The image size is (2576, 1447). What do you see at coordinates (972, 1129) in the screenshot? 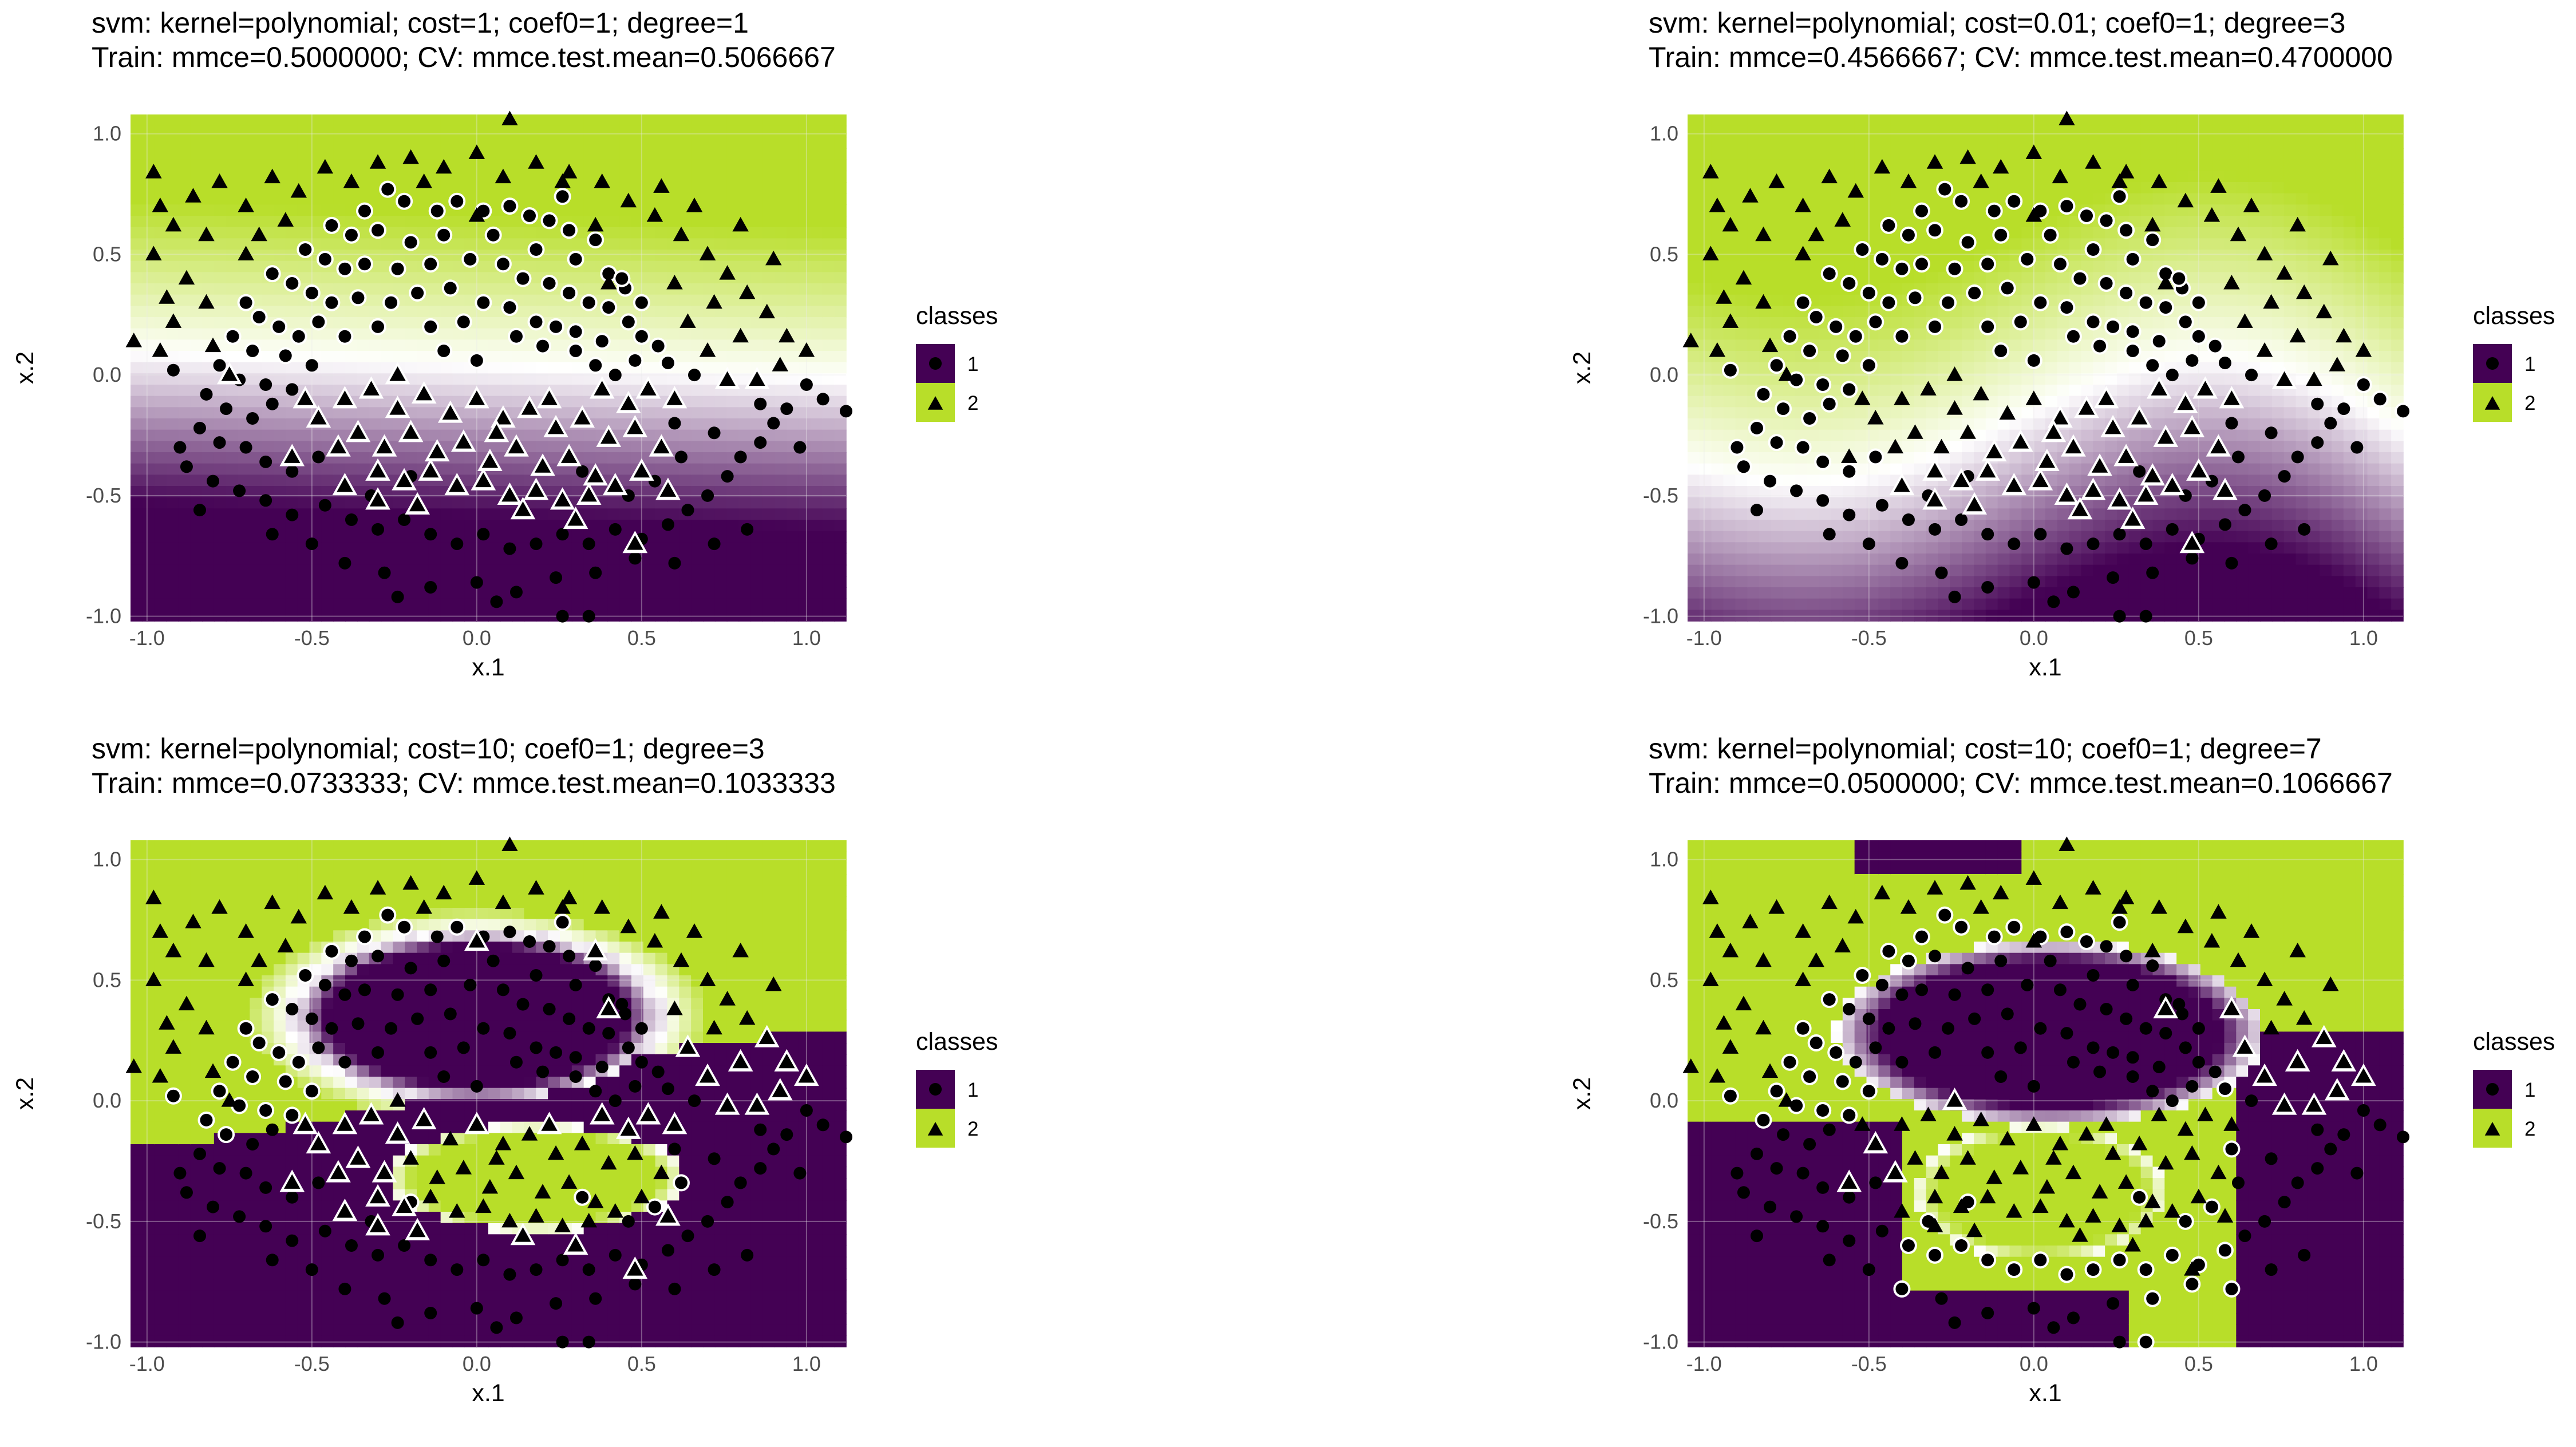
I see `legend-label-2: 2` at bounding box center [972, 1129].